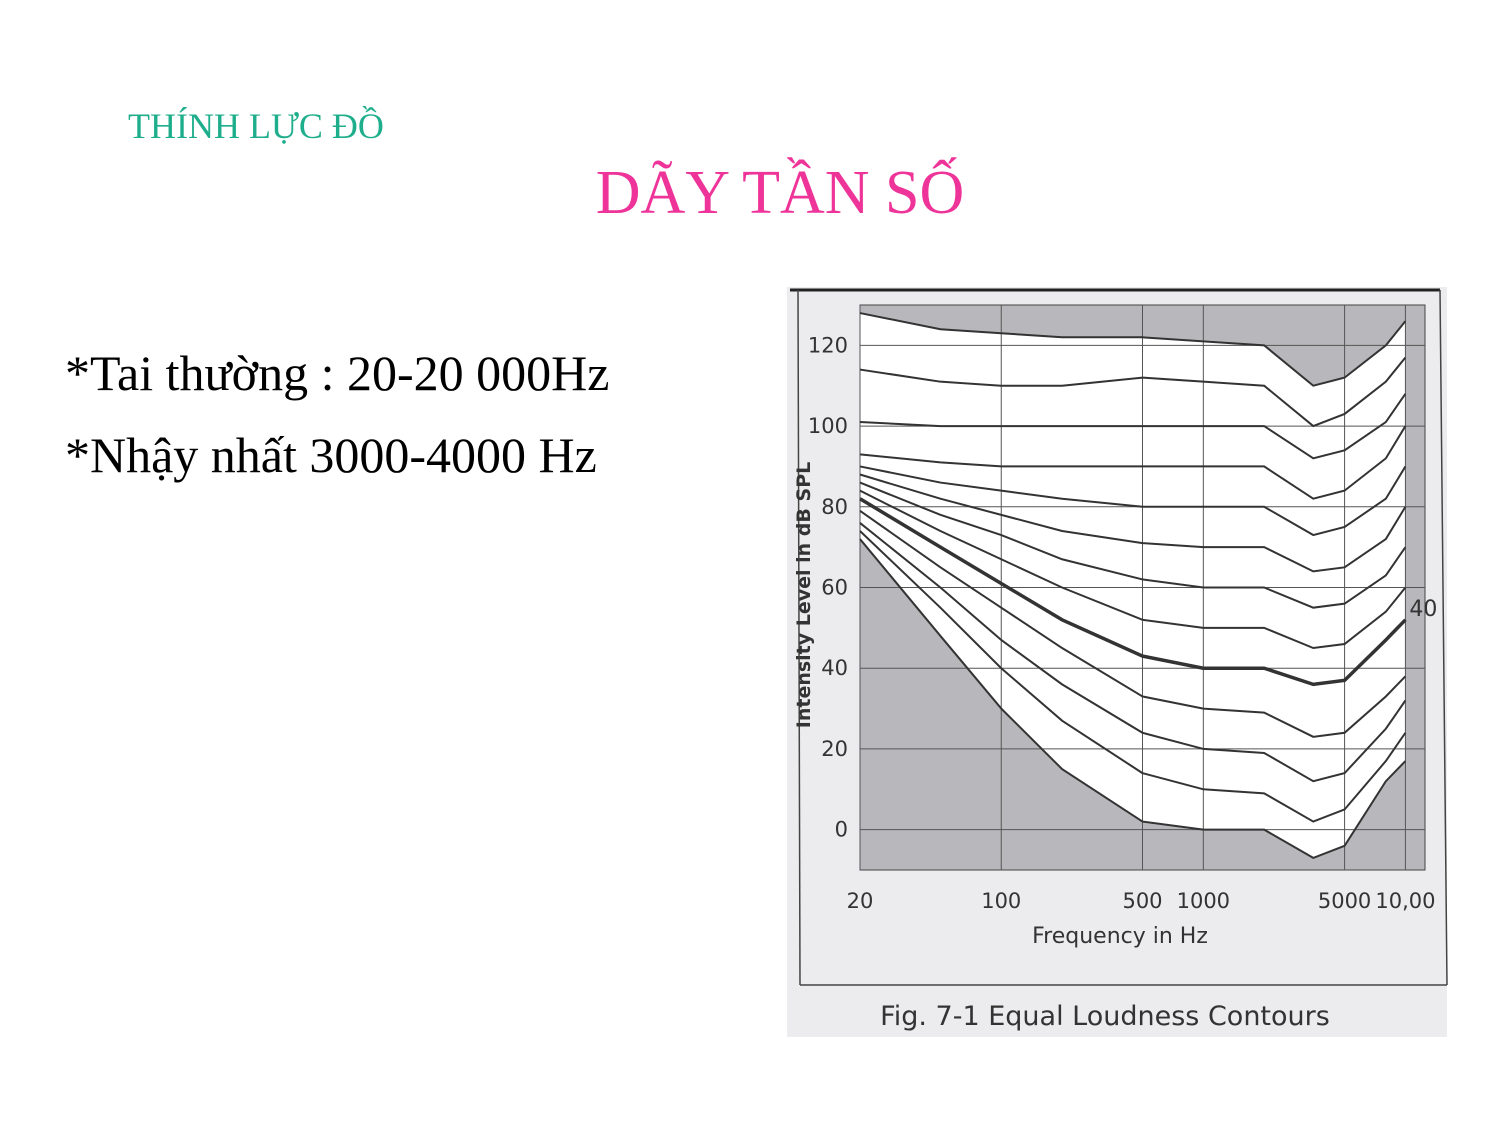 This screenshot has height=1125, width=1500. What do you see at coordinates (337, 373) in the screenshot?
I see `bullet: *Tai thường : 20-20 000Hz` at bounding box center [337, 373].